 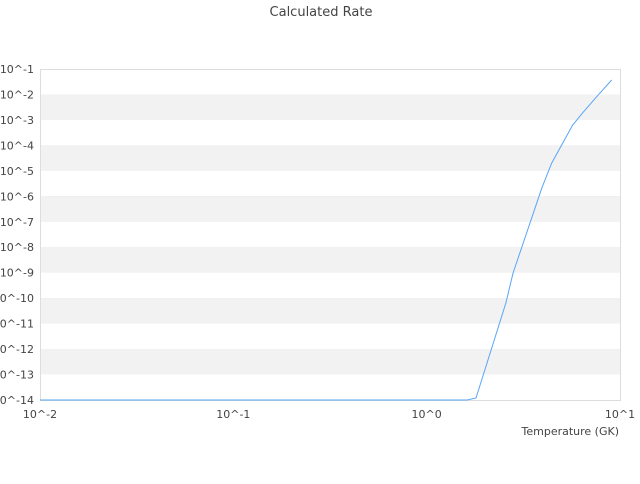 I want to click on y-tick-label: 10^-7, so click(x=17, y=222).